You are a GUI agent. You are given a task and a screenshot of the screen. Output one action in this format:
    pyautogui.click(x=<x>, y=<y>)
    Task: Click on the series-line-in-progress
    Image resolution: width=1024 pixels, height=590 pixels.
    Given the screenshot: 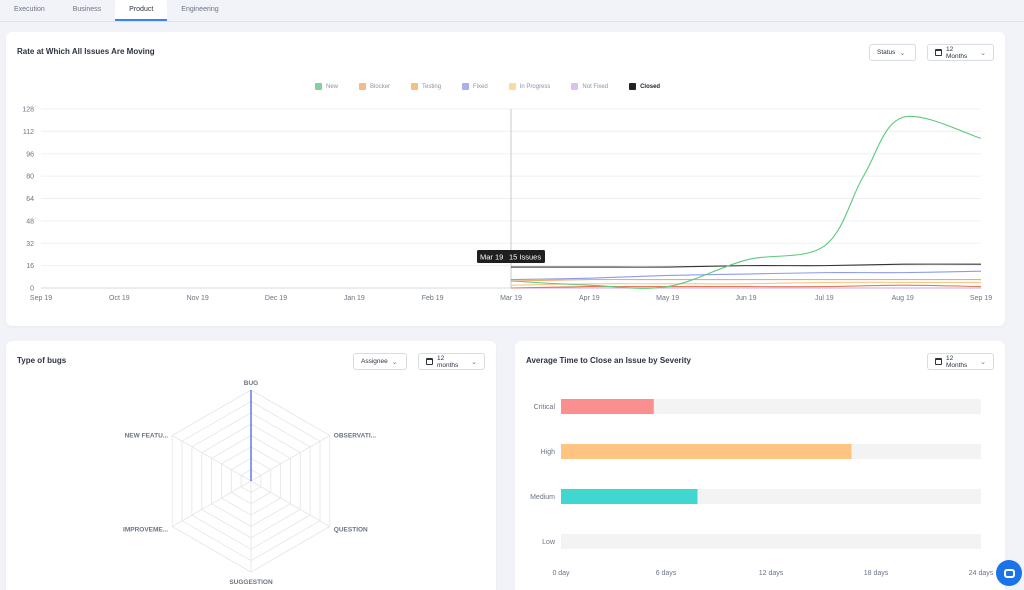 What is the action you would take?
    pyautogui.click(x=745, y=283)
    